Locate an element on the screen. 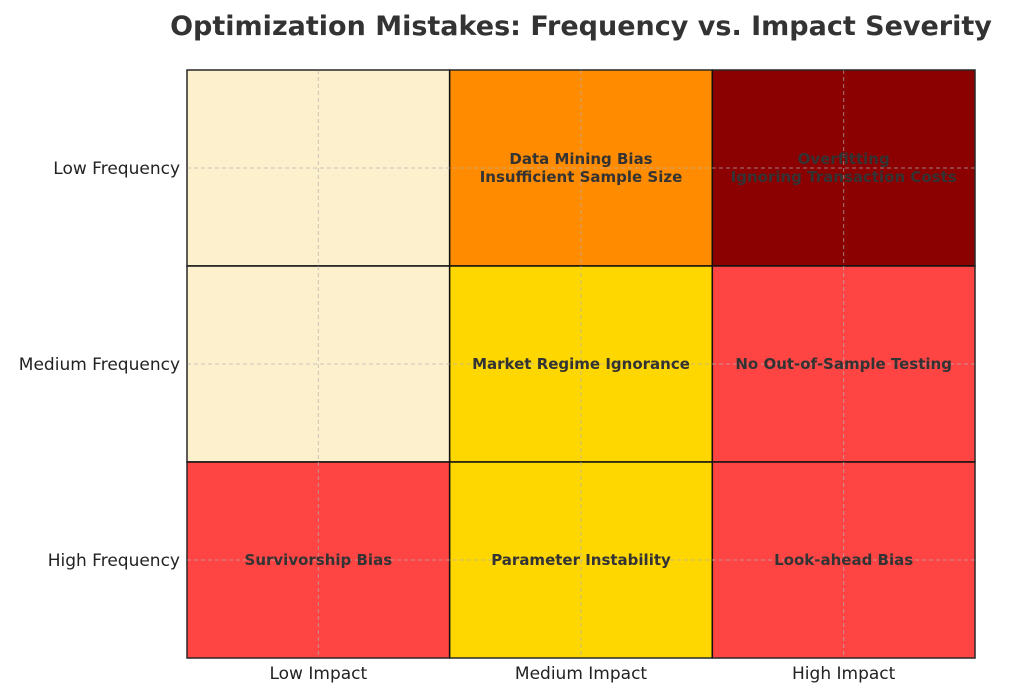  x-tick-label-high-impact: High Impact is located at coordinates (844, 674).